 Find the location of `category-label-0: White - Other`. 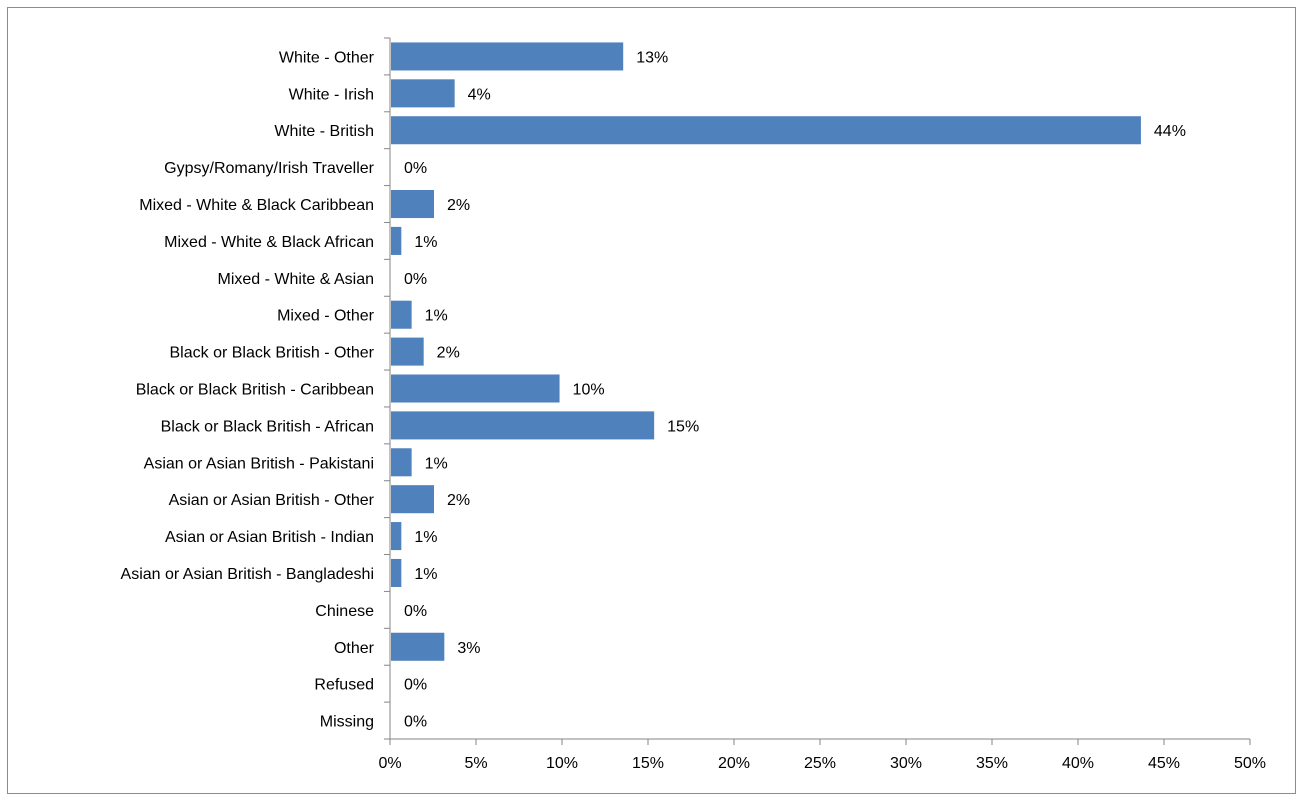

category-label-0: White - Other is located at coordinates (327, 57).